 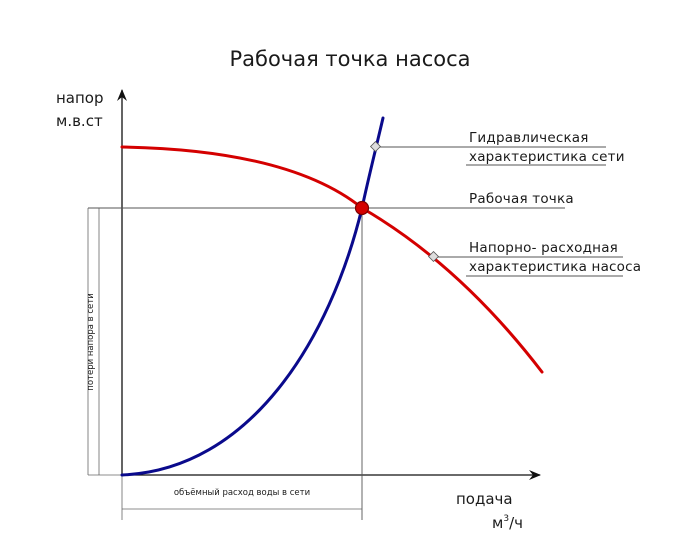 What do you see at coordinates (375, 146) in the screenshot?
I see `network-callout-marker` at bounding box center [375, 146].